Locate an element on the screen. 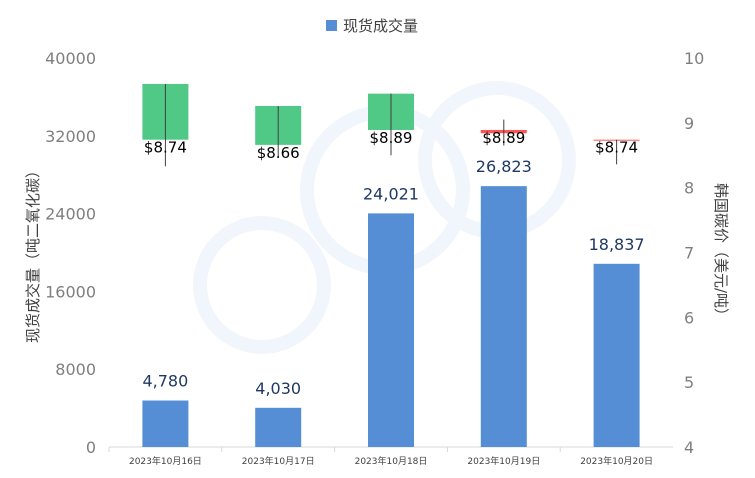  x-tick-label: 2023年10月20日 is located at coordinates (616, 461).